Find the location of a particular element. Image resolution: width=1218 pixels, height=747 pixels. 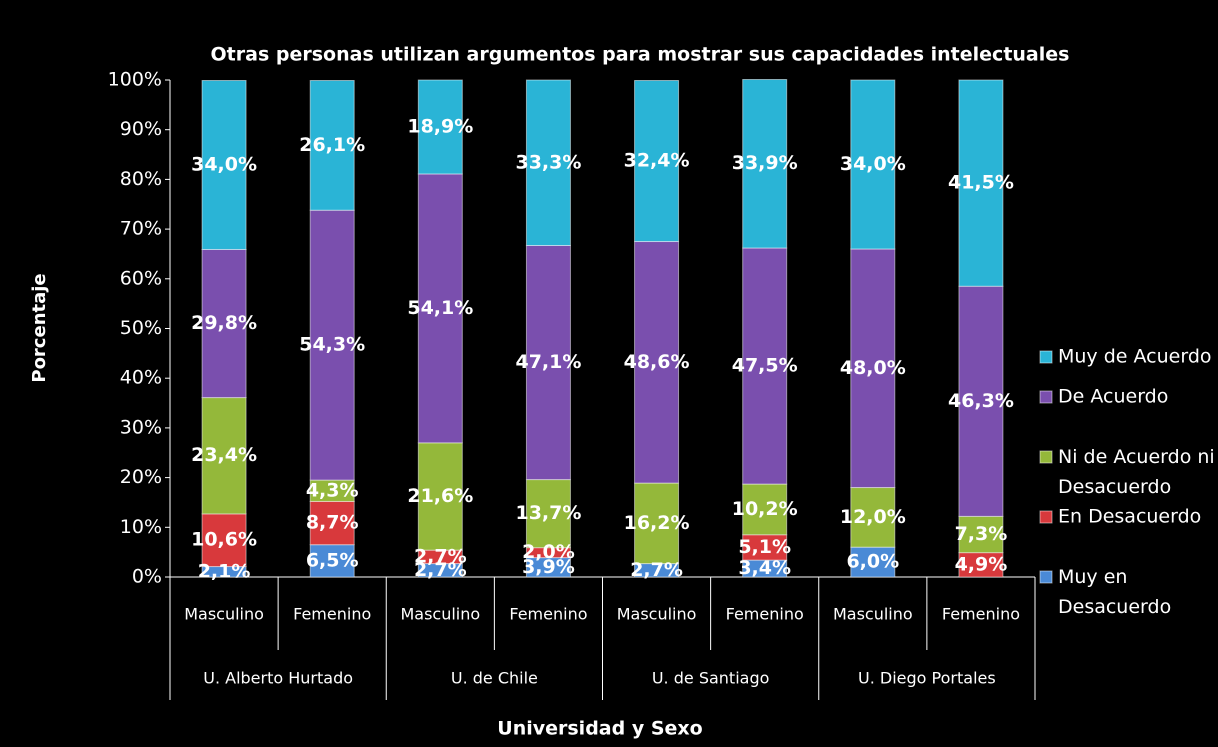

y-tick-label: 10% is located at coordinates (141, 527).